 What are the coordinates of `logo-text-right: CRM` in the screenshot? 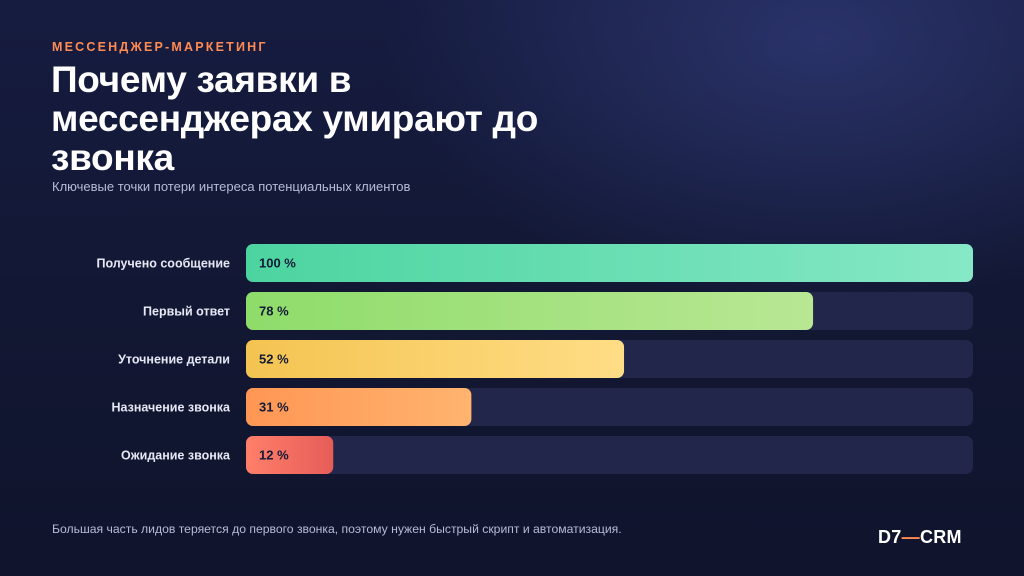 It's located at (940, 537).